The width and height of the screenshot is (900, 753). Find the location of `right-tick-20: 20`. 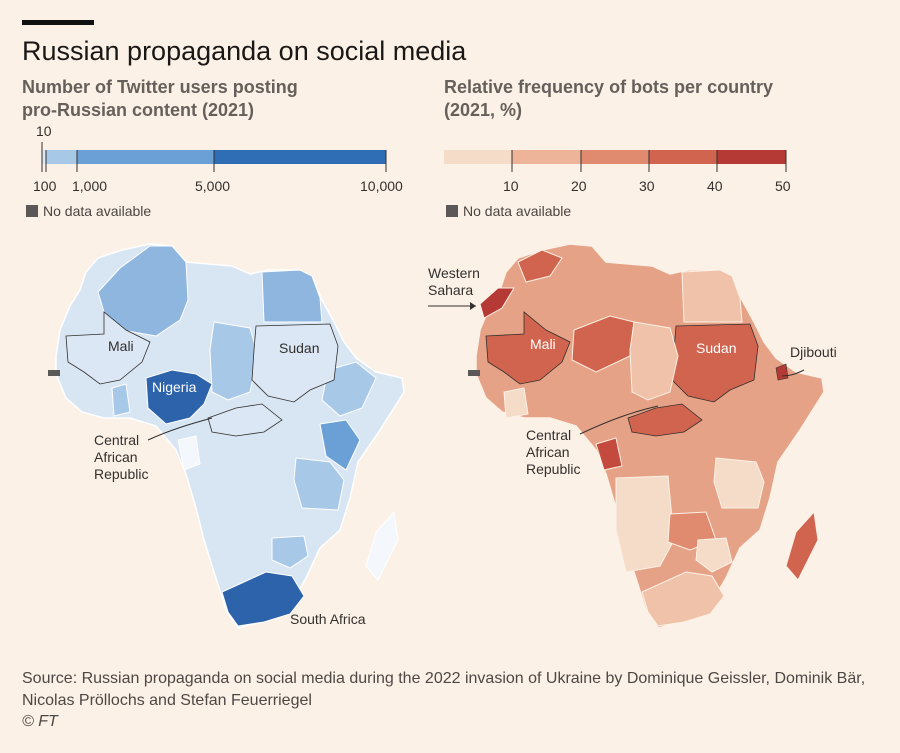

right-tick-20: 20 is located at coordinates (579, 186).